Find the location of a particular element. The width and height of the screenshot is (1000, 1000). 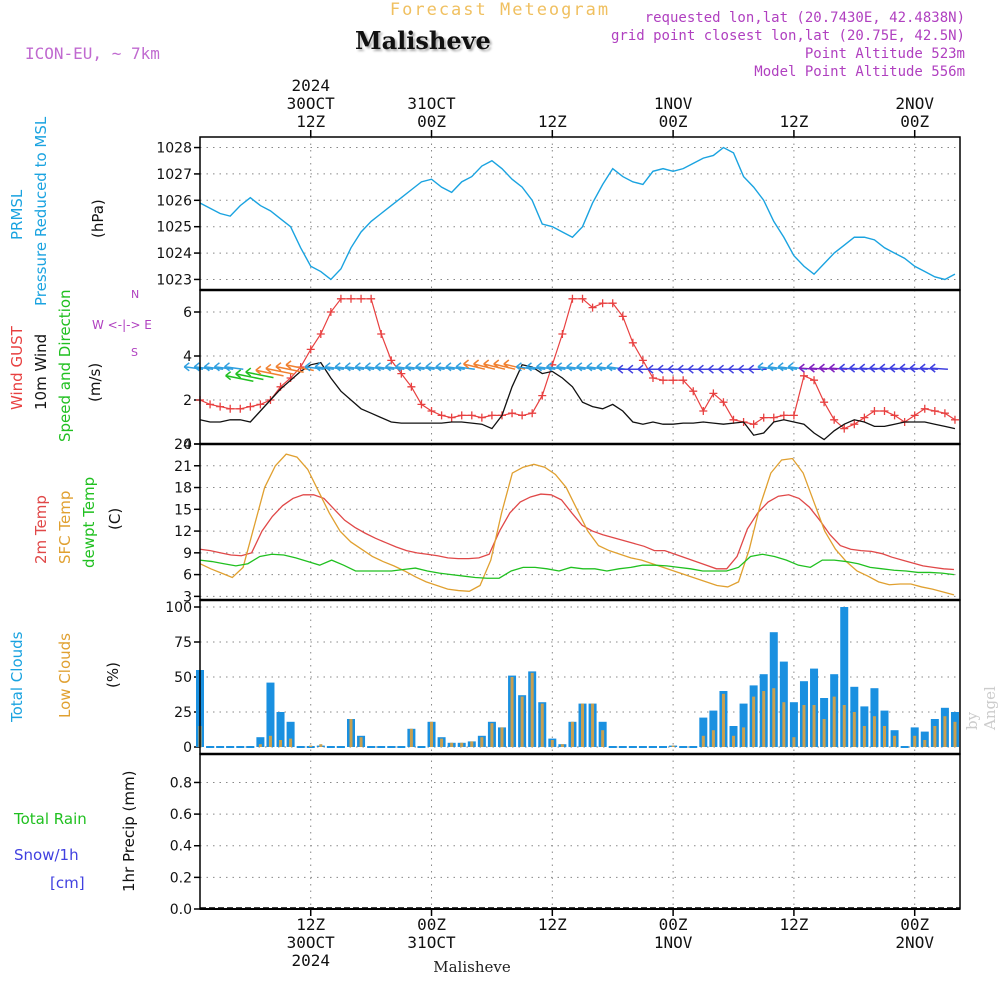

y-tick-label: 2 is located at coordinates (187, 401).